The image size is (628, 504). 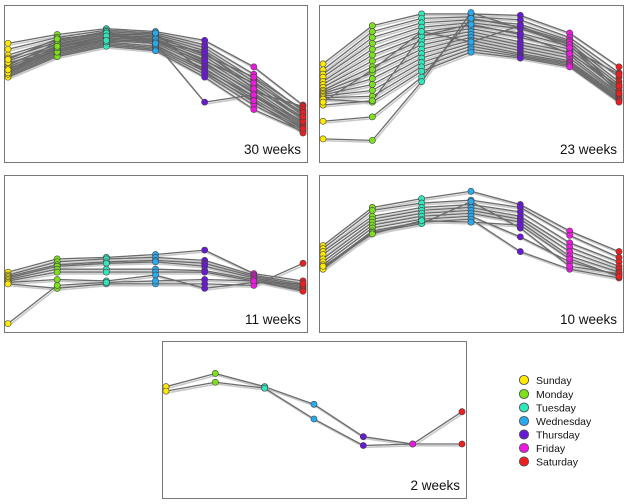 I want to click on panel-label: 10 weeks, so click(x=588, y=319).